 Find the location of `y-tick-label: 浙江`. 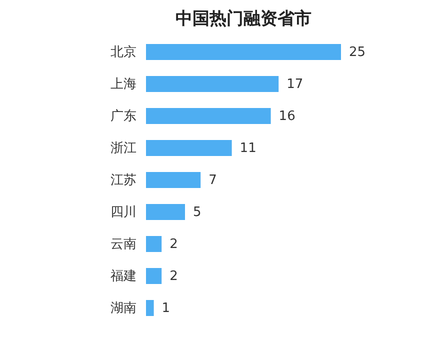

y-tick-label: 浙江 is located at coordinates (123, 148).